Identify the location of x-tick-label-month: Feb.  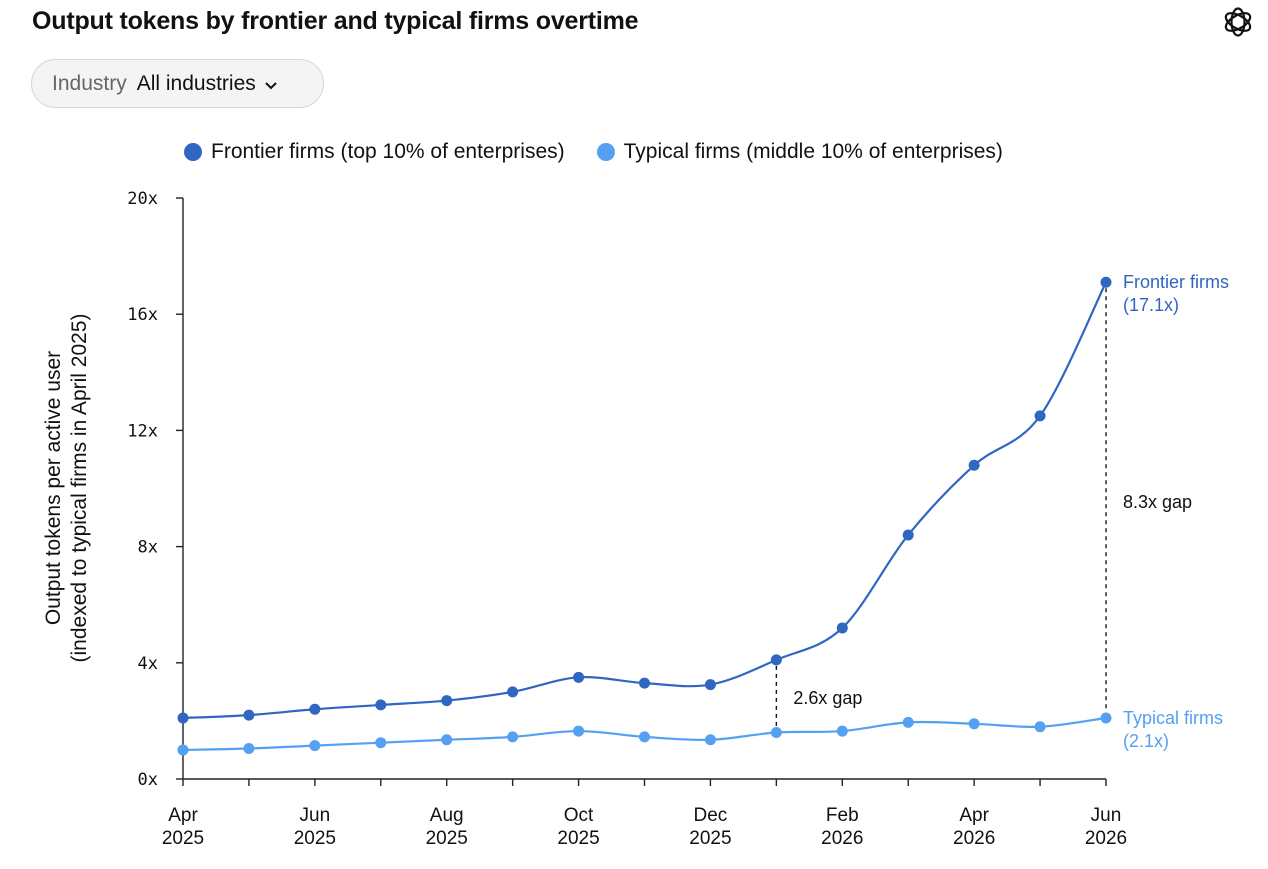
(842, 815).